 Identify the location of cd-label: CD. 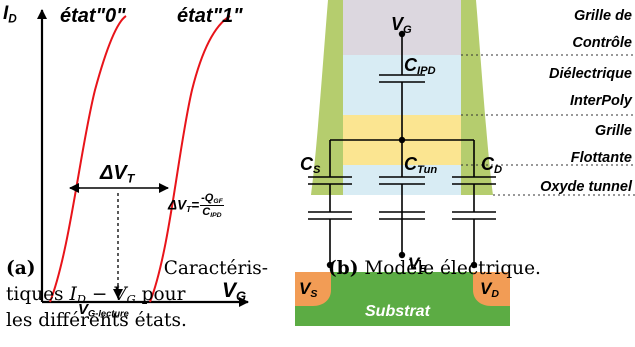
(492, 165).